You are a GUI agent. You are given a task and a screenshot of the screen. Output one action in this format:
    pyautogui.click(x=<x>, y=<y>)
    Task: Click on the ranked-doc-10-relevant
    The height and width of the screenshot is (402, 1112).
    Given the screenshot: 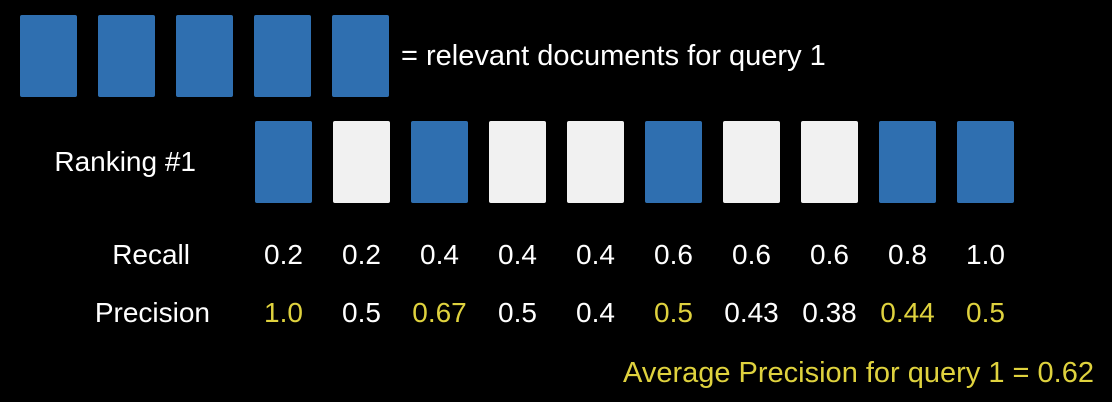 What is the action you would take?
    pyautogui.click(x=985, y=162)
    